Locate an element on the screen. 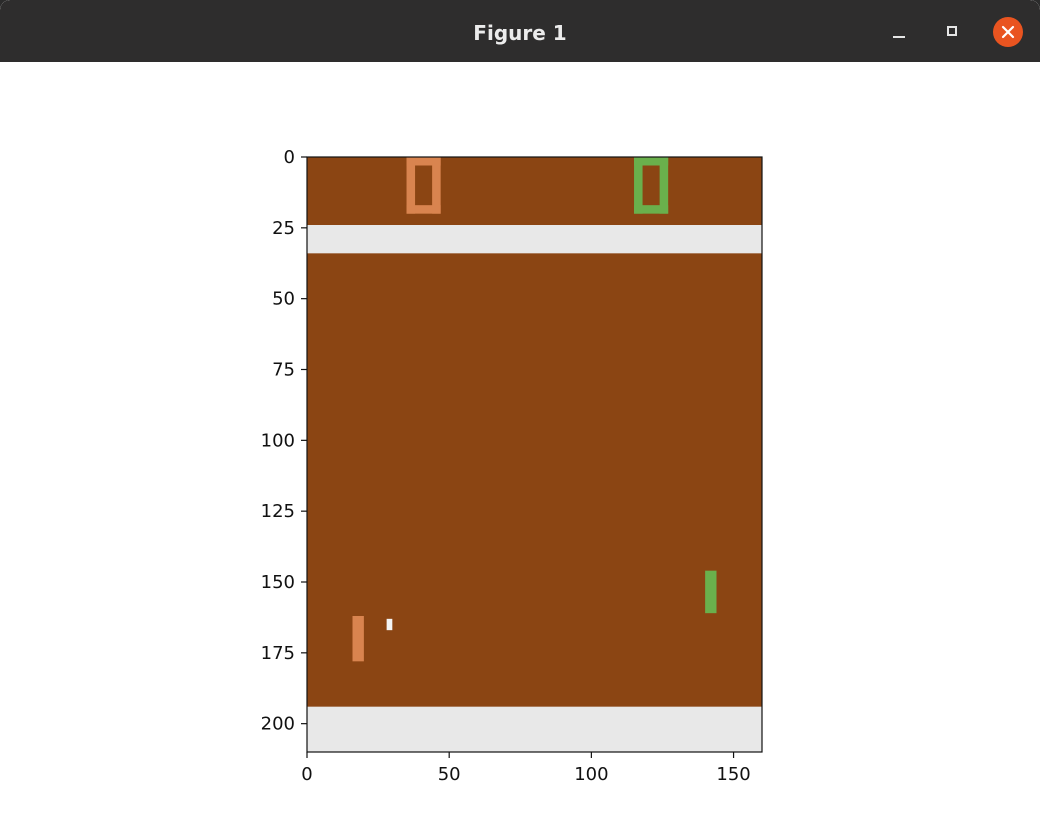 The image size is (1040, 838). title-bar: Figure 1 is located at coordinates (520, 31).